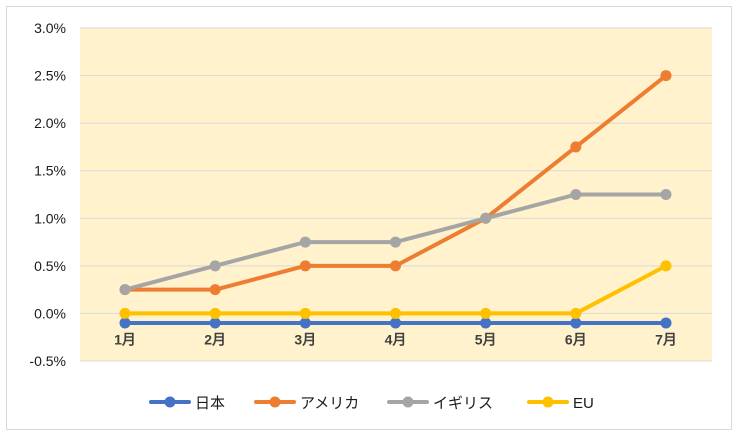 The image size is (740, 437). Describe the element at coordinates (50, 218) in the screenshot. I see `y-tick-label: 1.0%` at that location.